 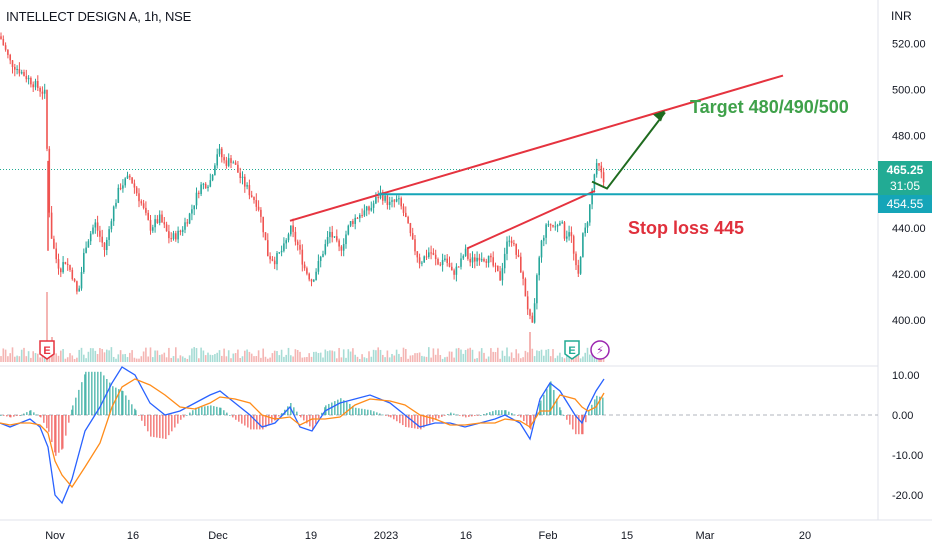 I want to click on earnings-marker-shape, so click(x=47, y=350).